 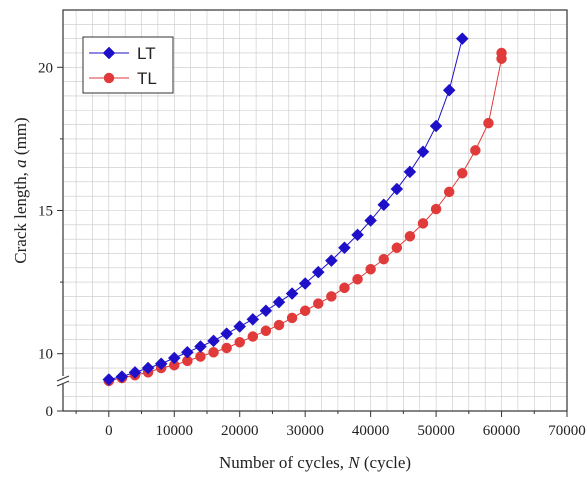 What do you see at coordinates (20, 190) in the screenshot?
I see `y-axis-title: Crack length, a (mm)` at bounding box center [20, 190].